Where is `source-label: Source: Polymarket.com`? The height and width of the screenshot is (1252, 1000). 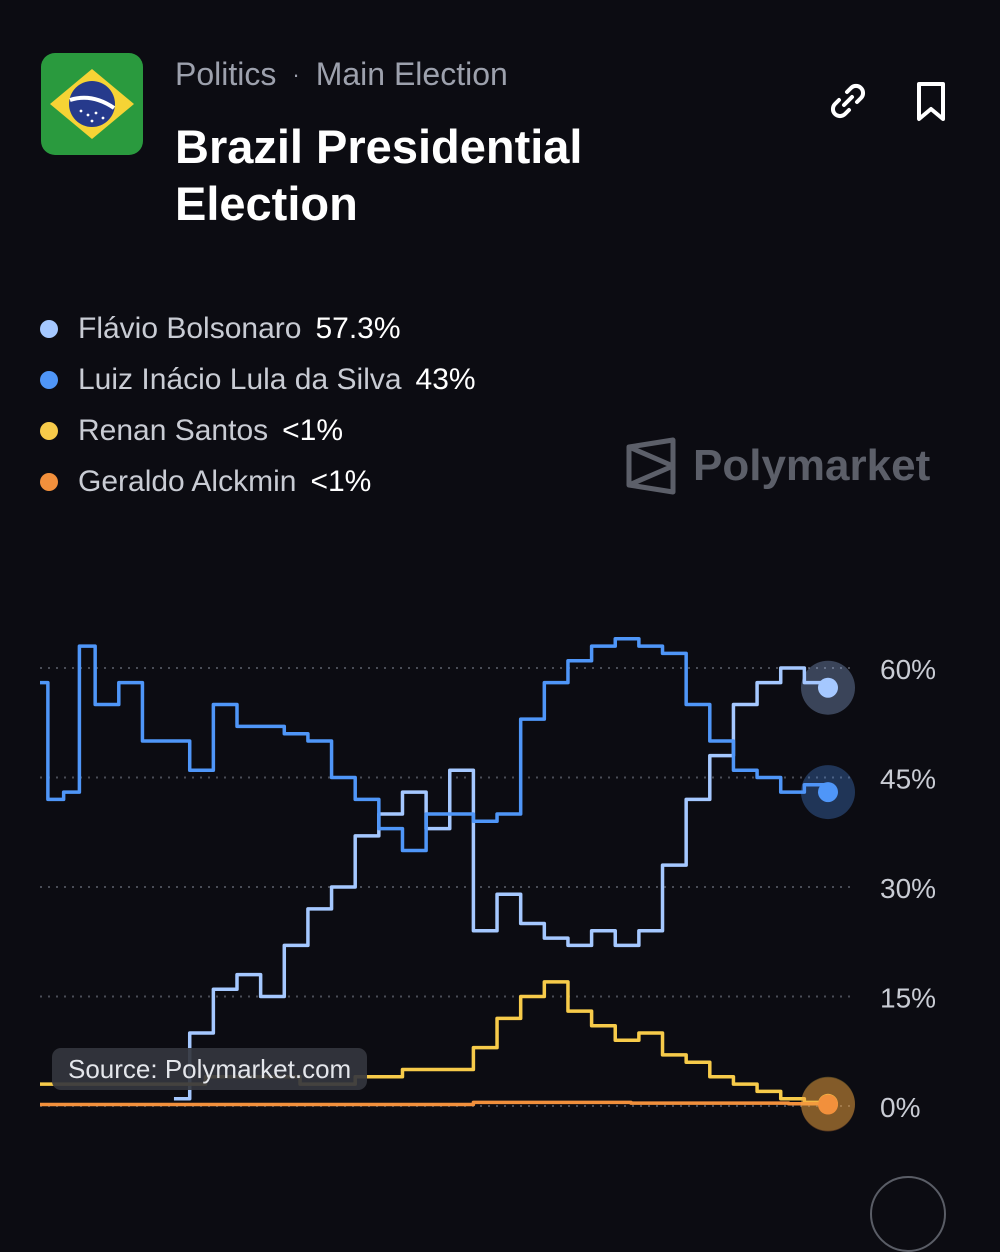
source-label: Source: Polymarket.com is located at coordinates (210, 1069).